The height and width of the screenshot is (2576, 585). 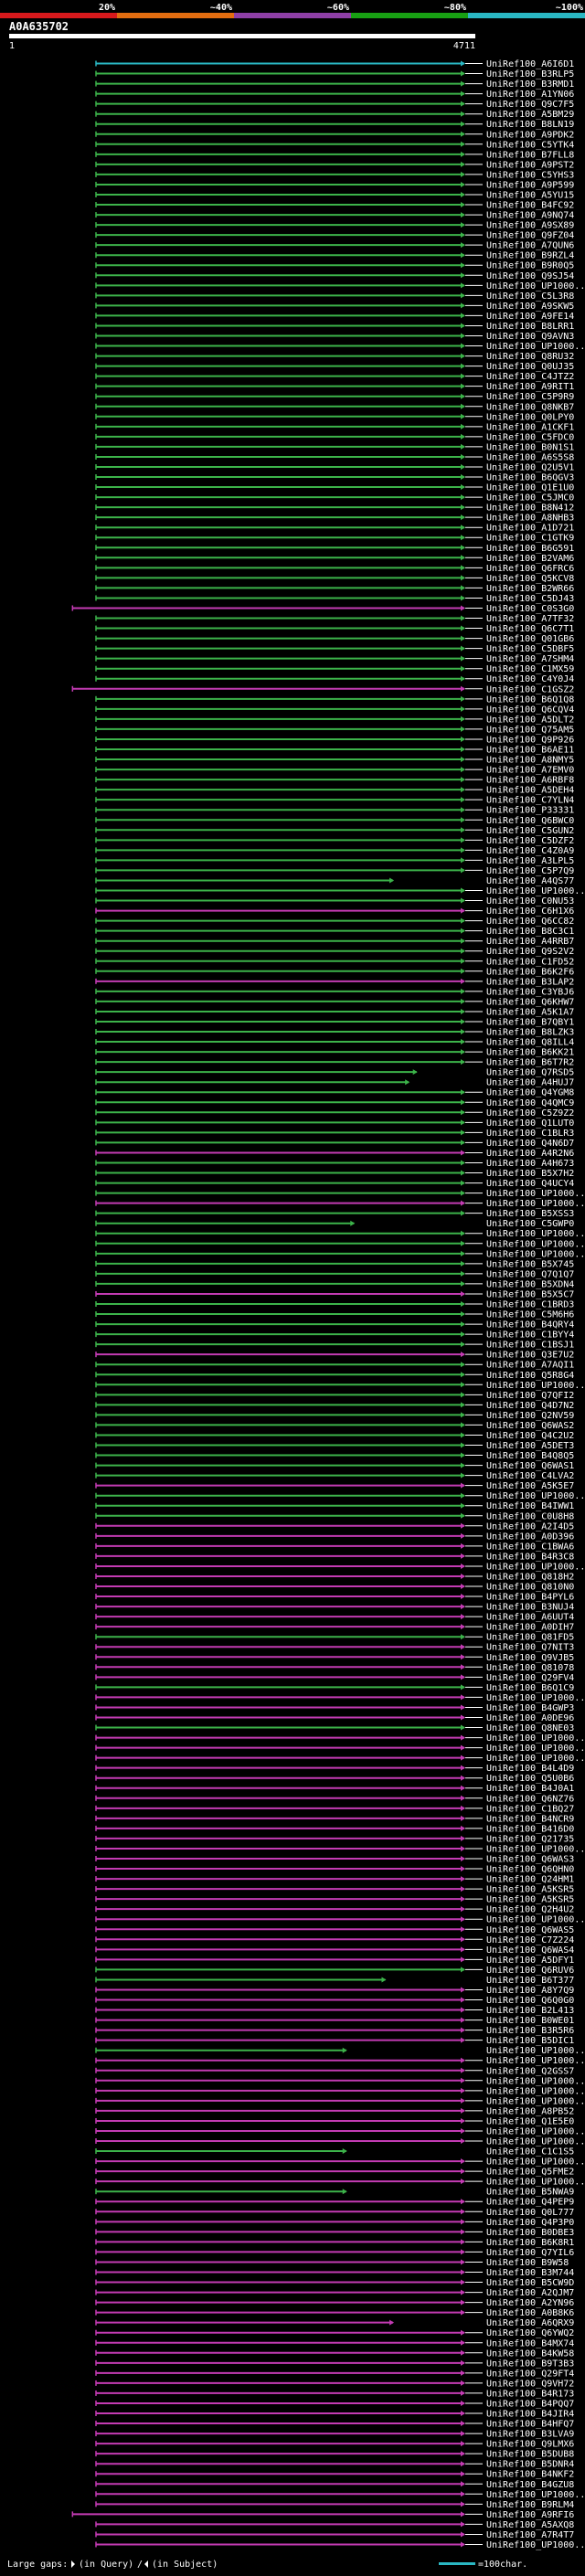 I want to click on hit-label: UniRef100_Q2GSS7, so click(x=530, y=2071).